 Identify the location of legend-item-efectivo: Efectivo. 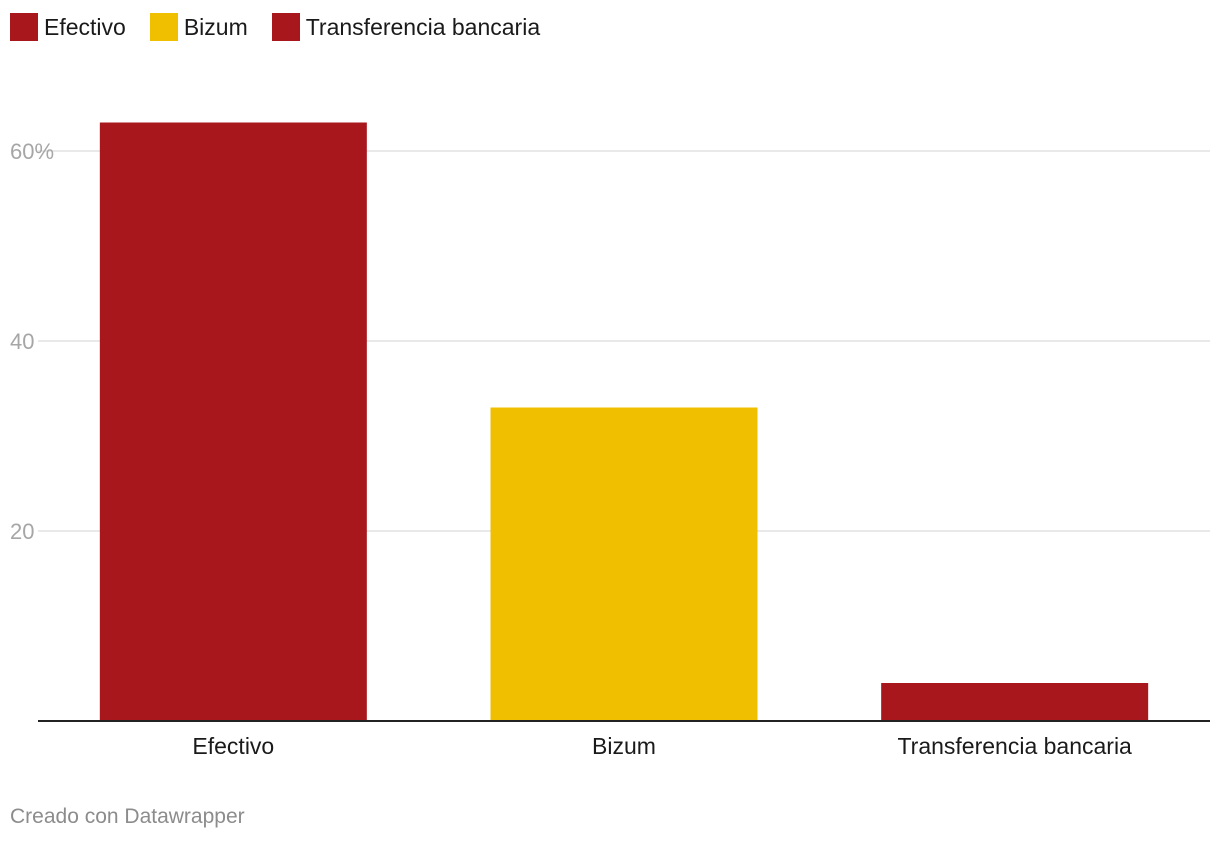
(68, 27).